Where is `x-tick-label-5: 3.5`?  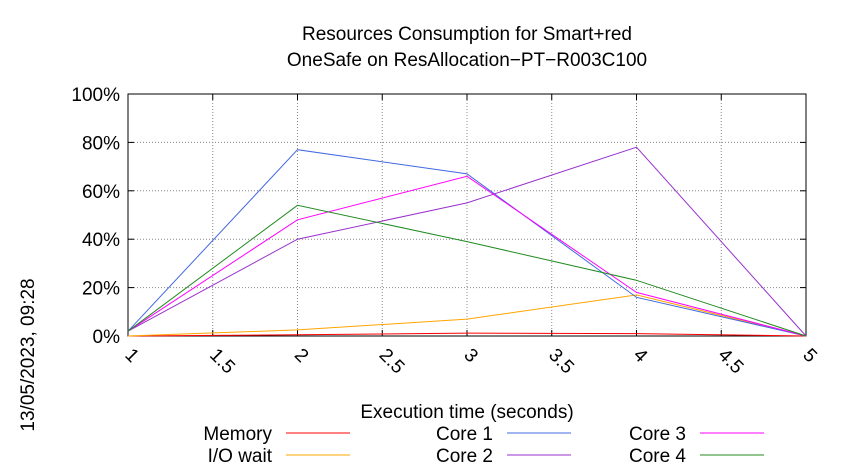
x-tick-label-5: 3.5 is located at coordinates (561, 362).